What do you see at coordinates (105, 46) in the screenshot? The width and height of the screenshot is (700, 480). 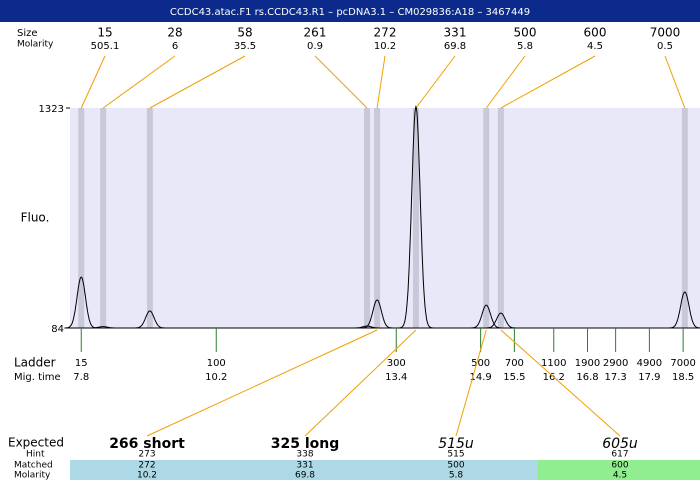 I see `peak-molarity: 505.1` at bounding box center [105, 46].